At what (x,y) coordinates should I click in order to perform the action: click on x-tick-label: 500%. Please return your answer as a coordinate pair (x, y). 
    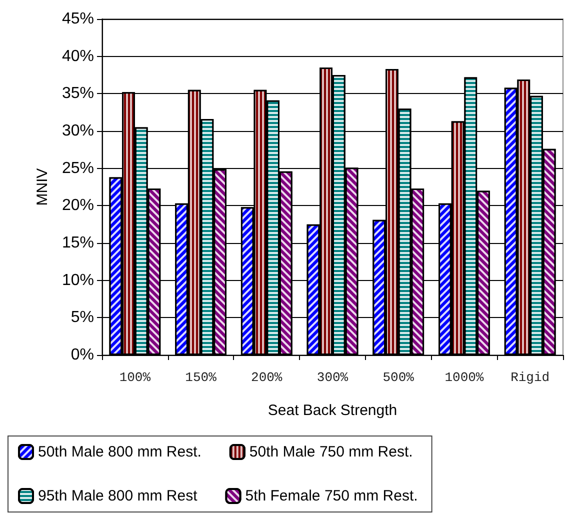
    Looking at the image, I should click on (398, 377).